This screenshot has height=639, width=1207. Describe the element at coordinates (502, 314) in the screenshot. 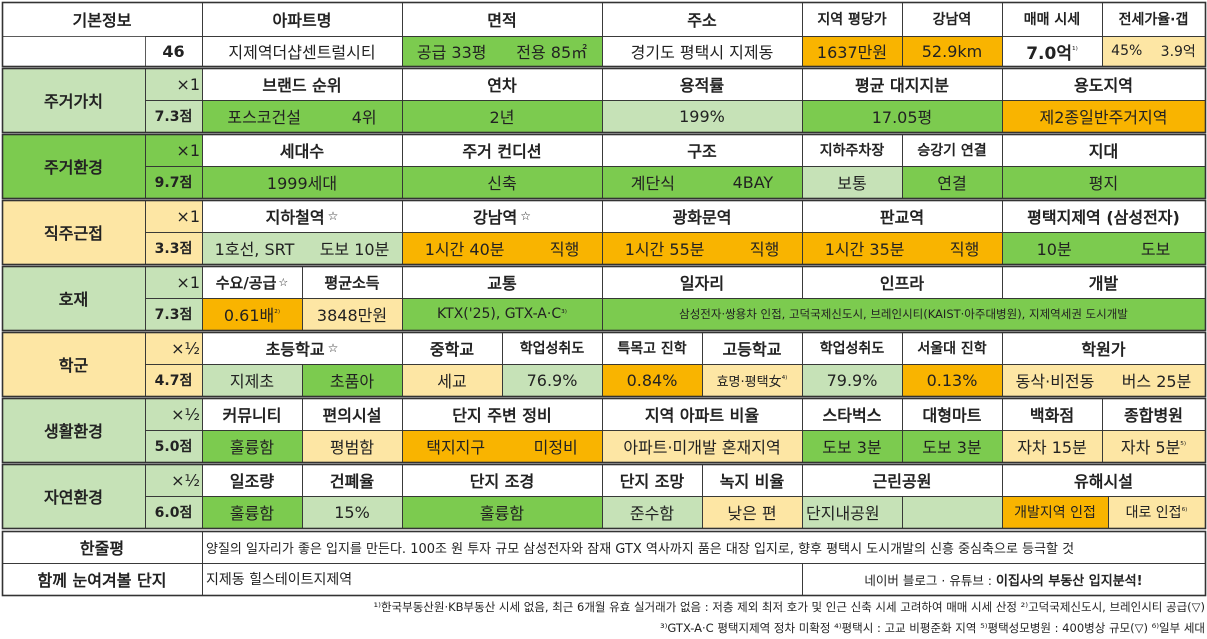

I see `transport-value: KTX('25), GTX-A·C ³⁾` at that location.